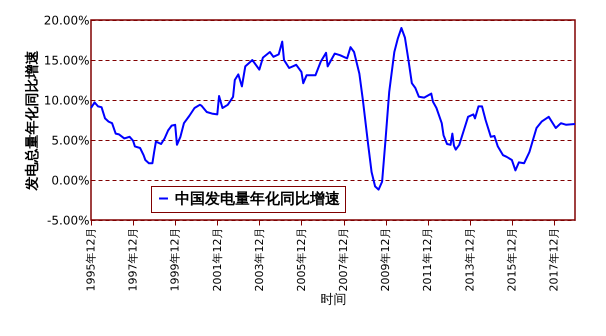  Describe the element at coordinates (70, 181) in the screenshot. I see `y-tick-label: 0.00%` at that location.